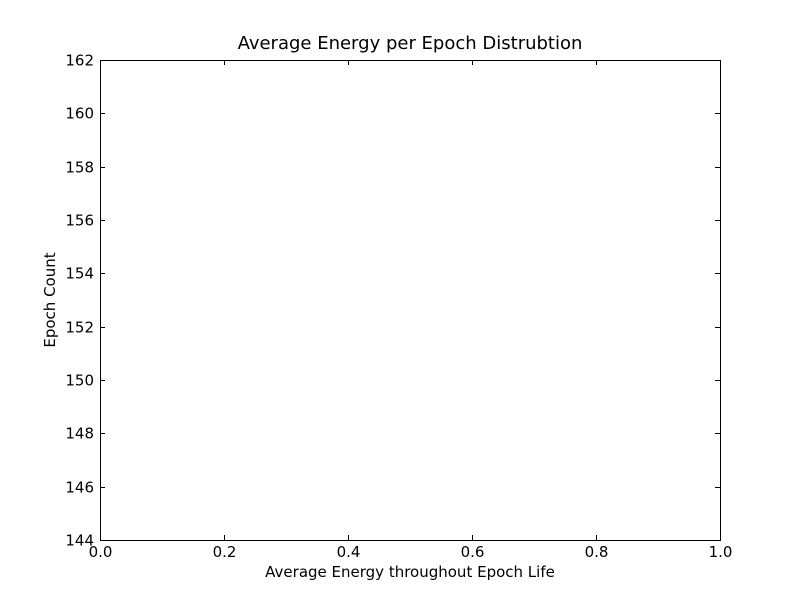 This screenshot has height=600, width=800. Describe the element at coordinates (50, 299) in the screenshot. I see `y-axis-label: Epoch Count` at that location.